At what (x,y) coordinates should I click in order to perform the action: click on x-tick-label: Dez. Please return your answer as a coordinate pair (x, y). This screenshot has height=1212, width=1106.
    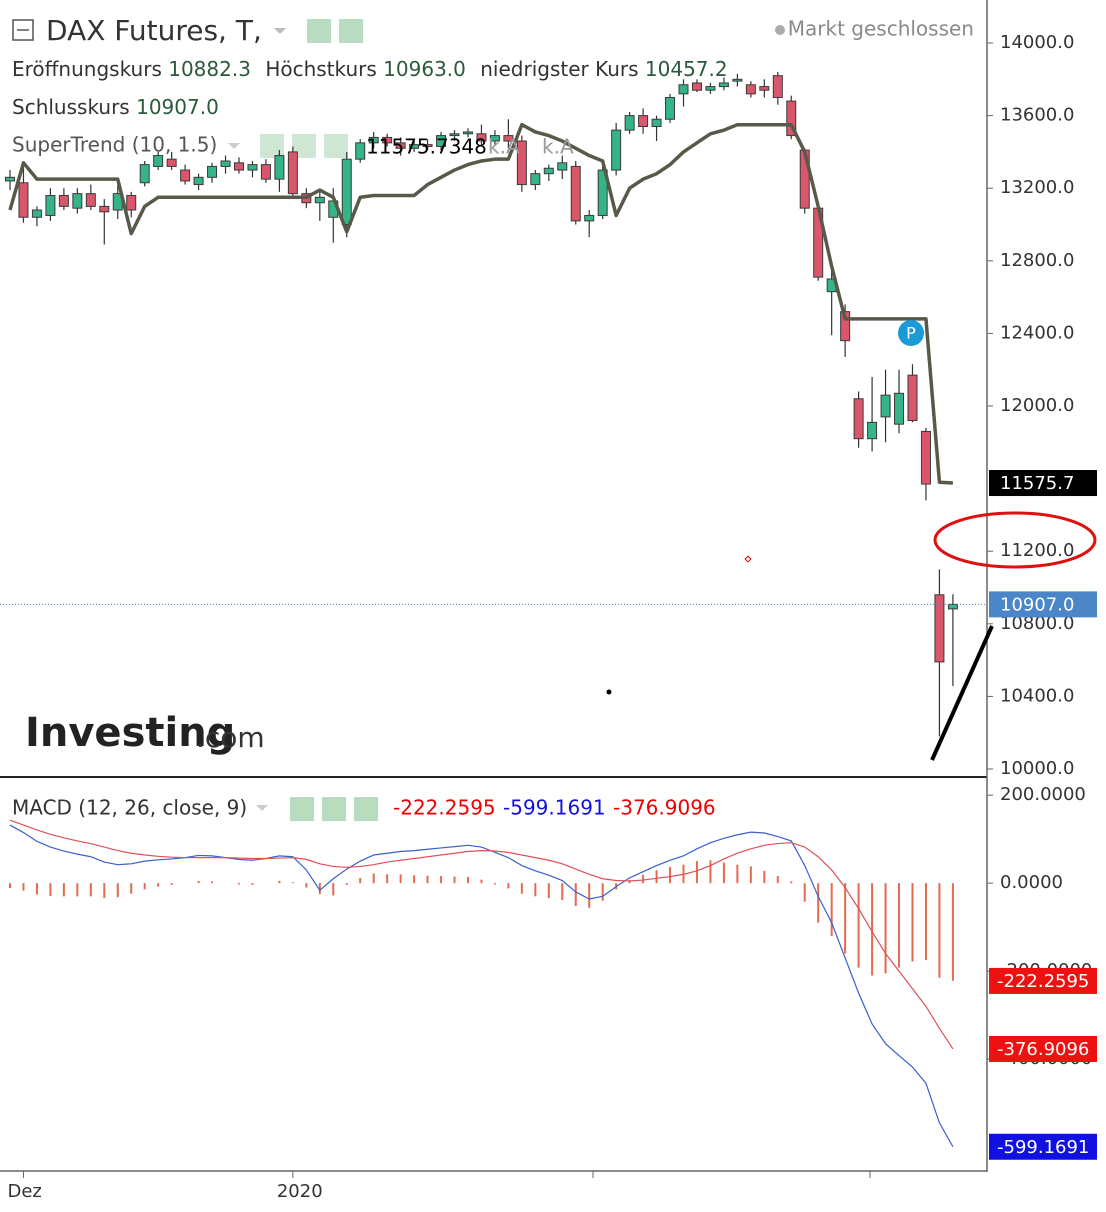
    Looking at the image, I should click on (24, 1191).